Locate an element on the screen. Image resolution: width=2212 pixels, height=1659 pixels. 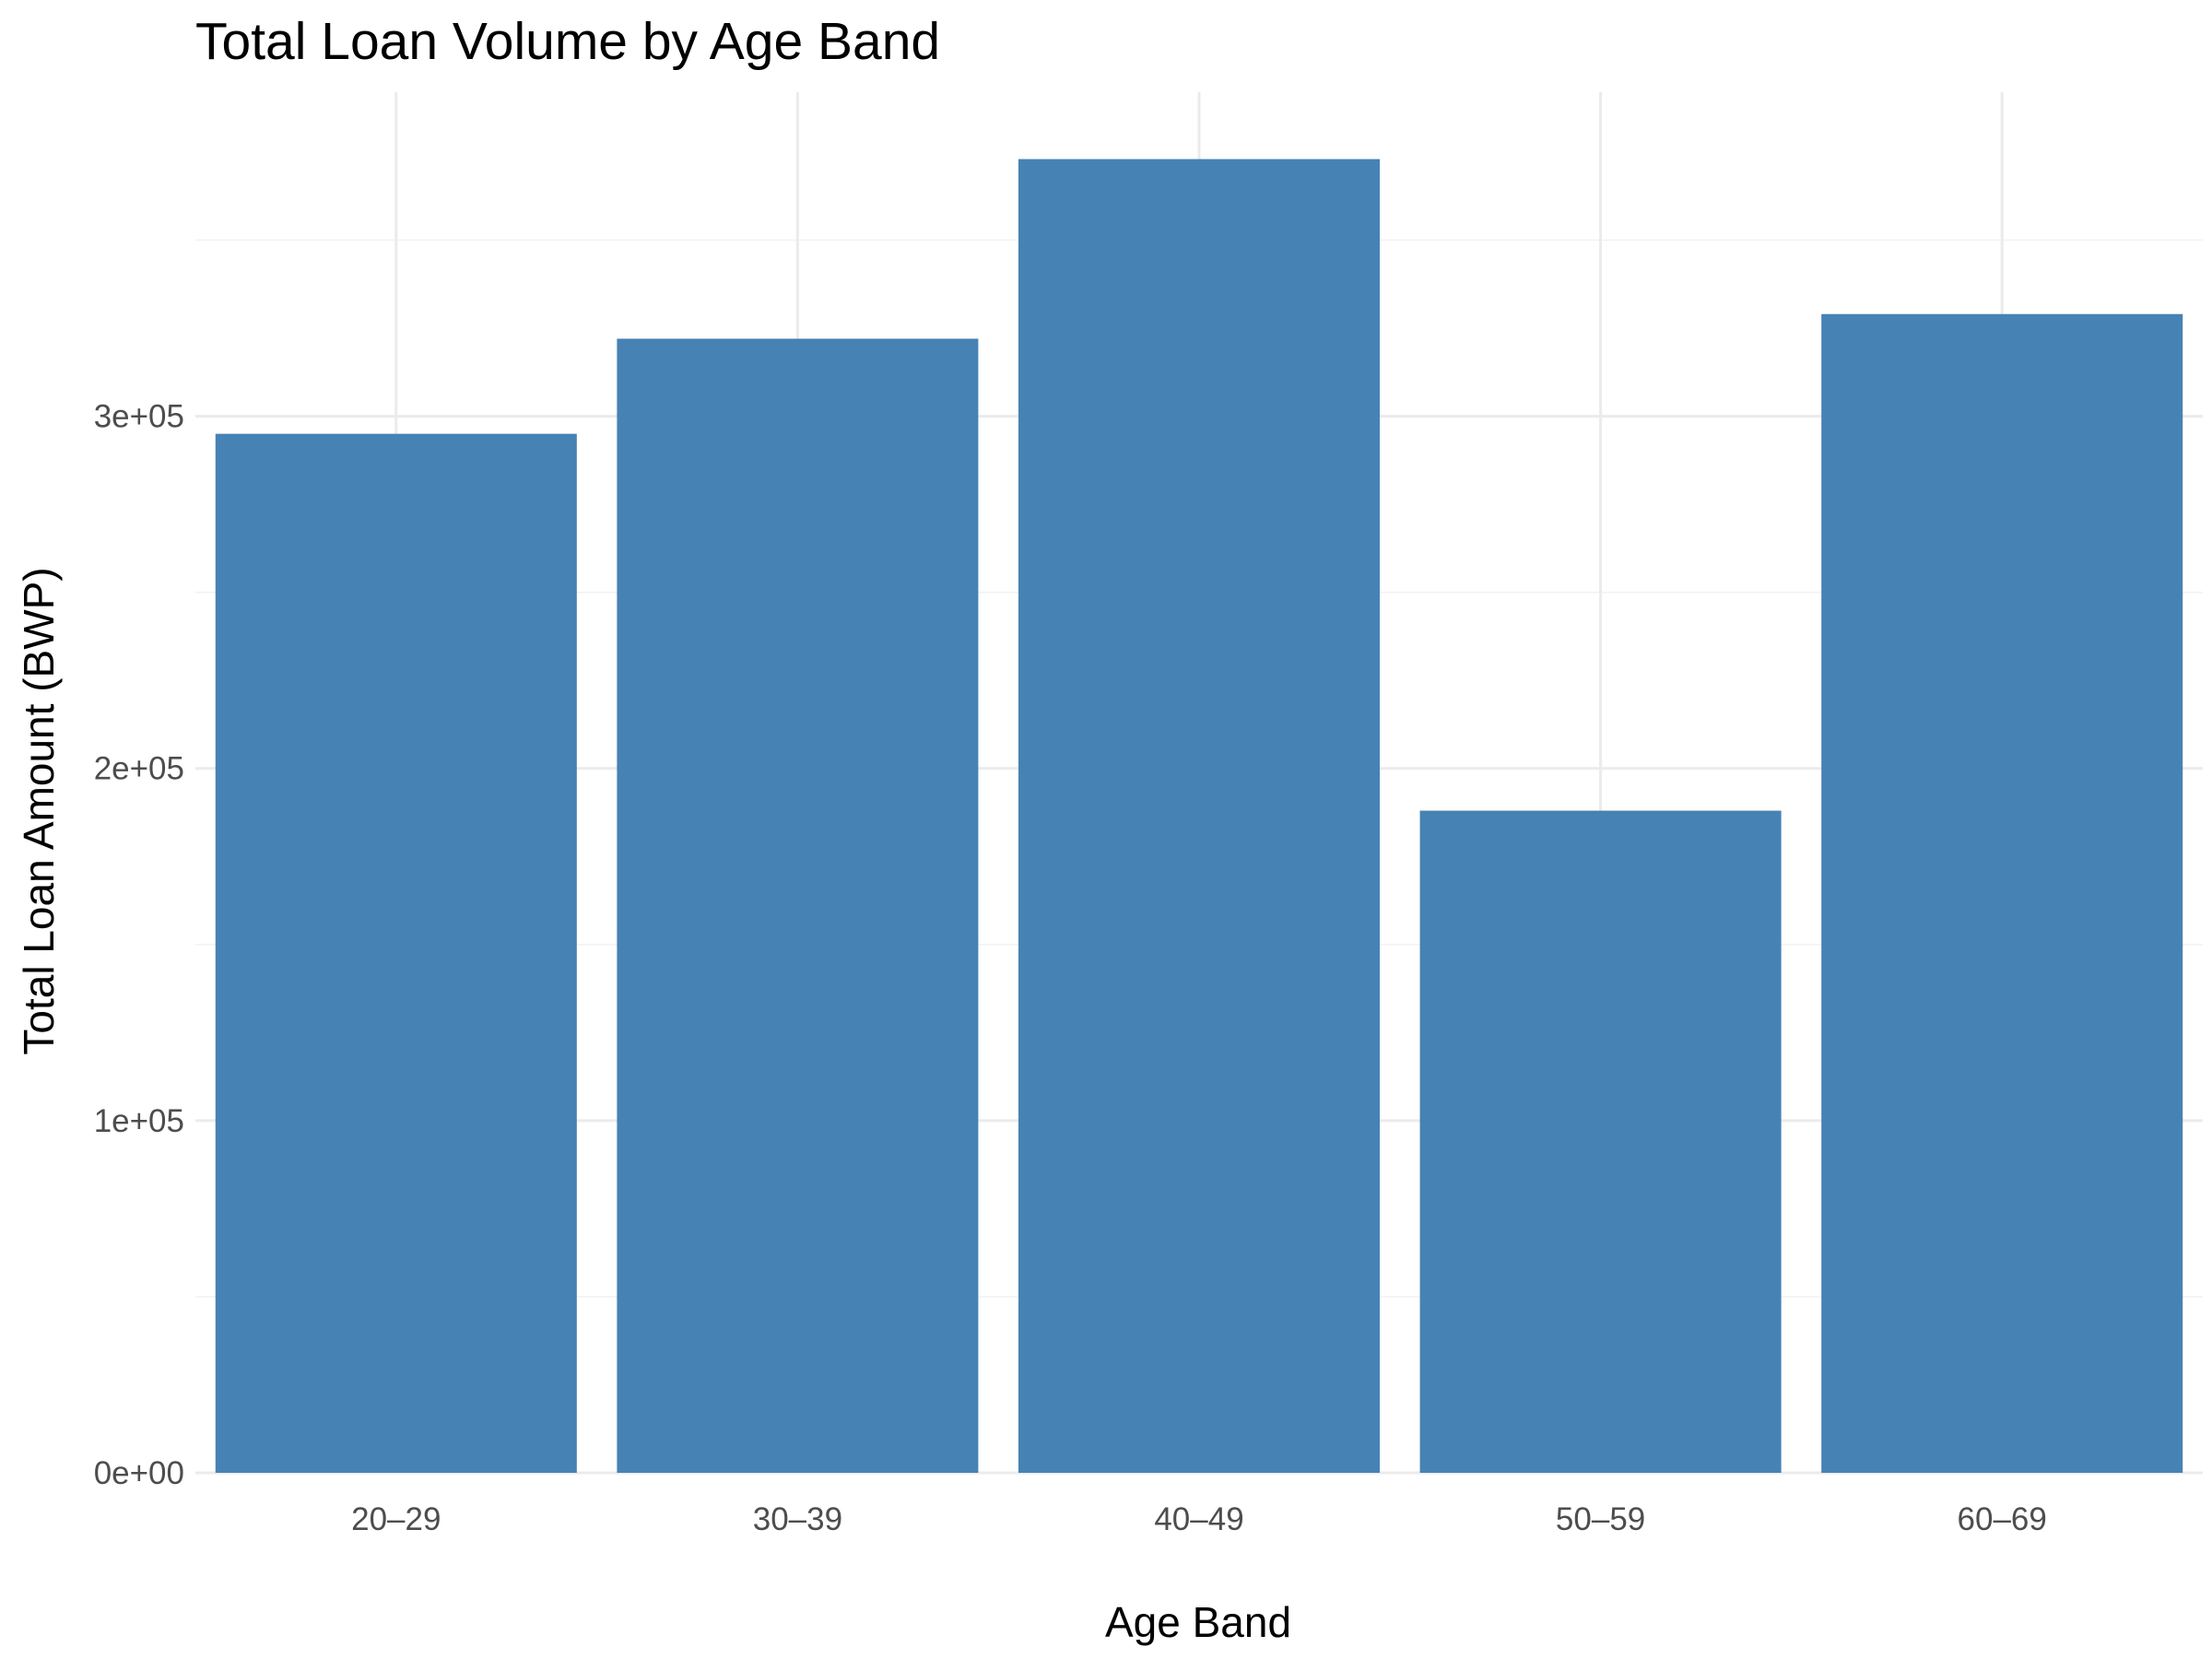
y-axis-title: Total Loan Amount (BWP) is located at coordinates (39, 810).